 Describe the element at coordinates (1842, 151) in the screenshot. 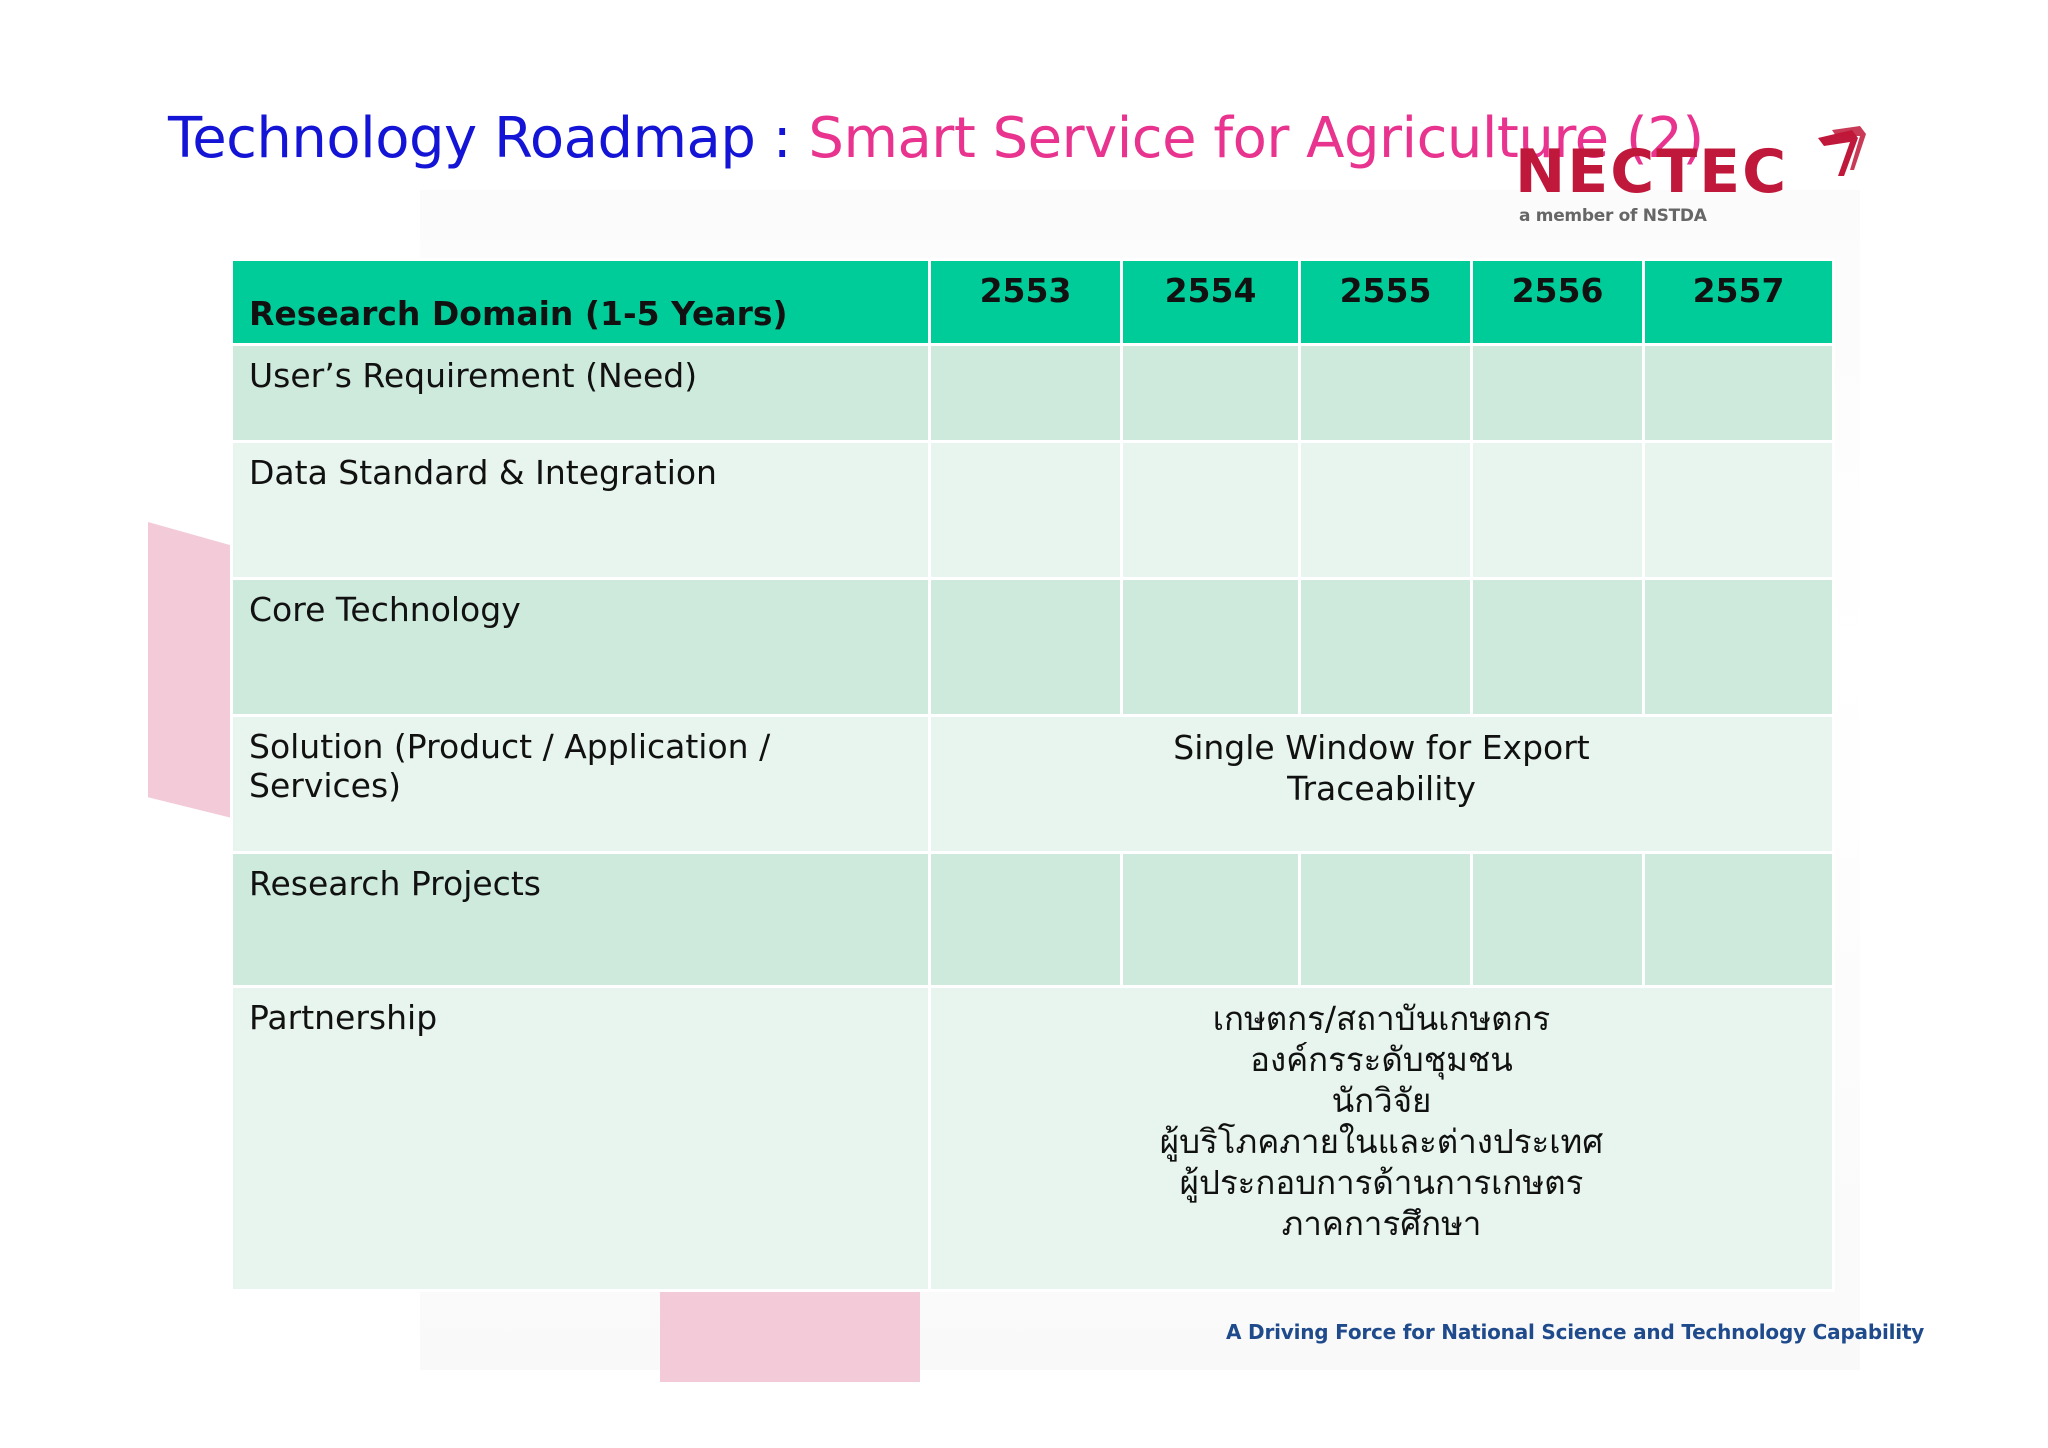

I see `logo-swoosh-icon` at that location.